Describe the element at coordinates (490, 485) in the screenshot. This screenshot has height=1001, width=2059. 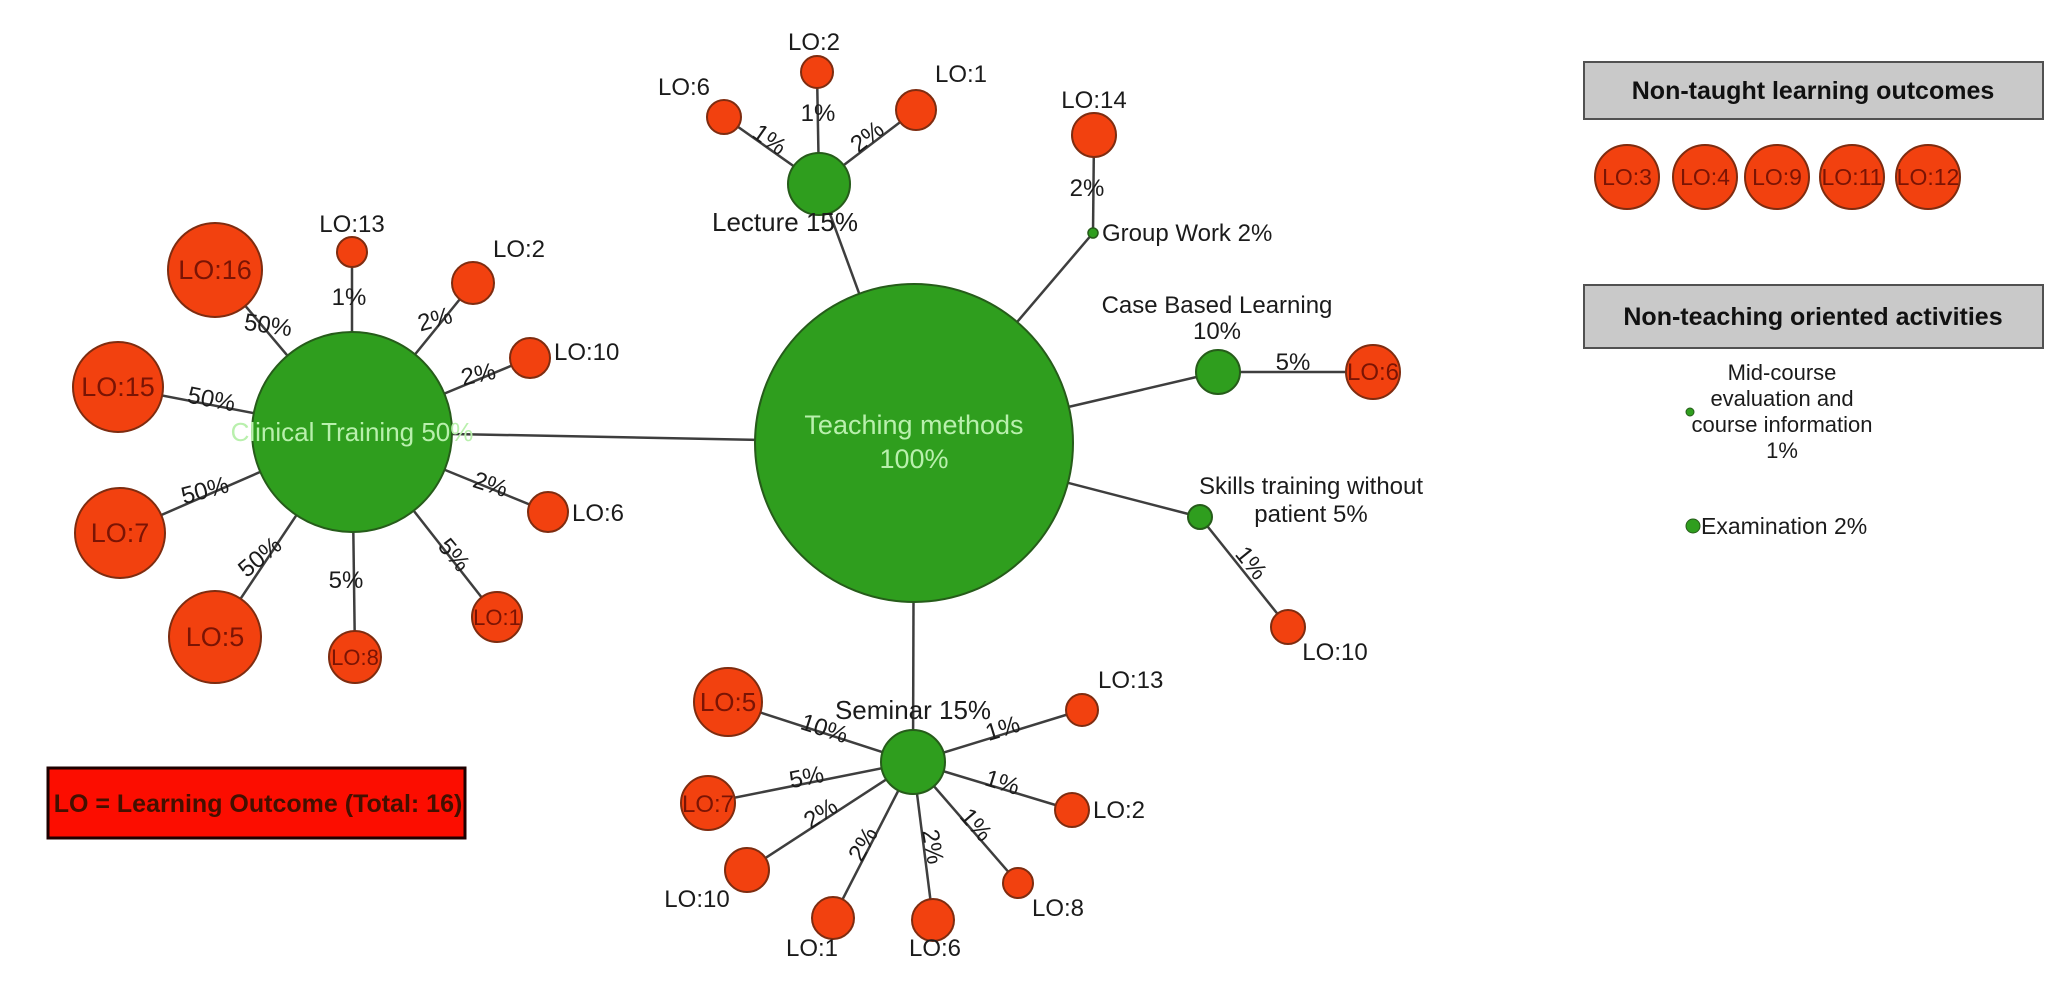
I see `edge-label-clinical-c6: 2%` at that location.